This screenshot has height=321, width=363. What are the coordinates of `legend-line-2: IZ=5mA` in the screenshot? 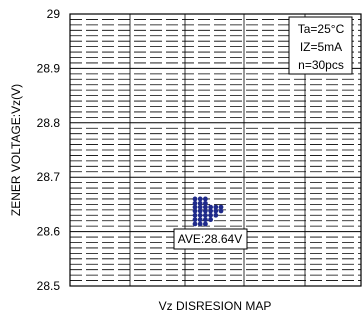 It's located at (321, 47).